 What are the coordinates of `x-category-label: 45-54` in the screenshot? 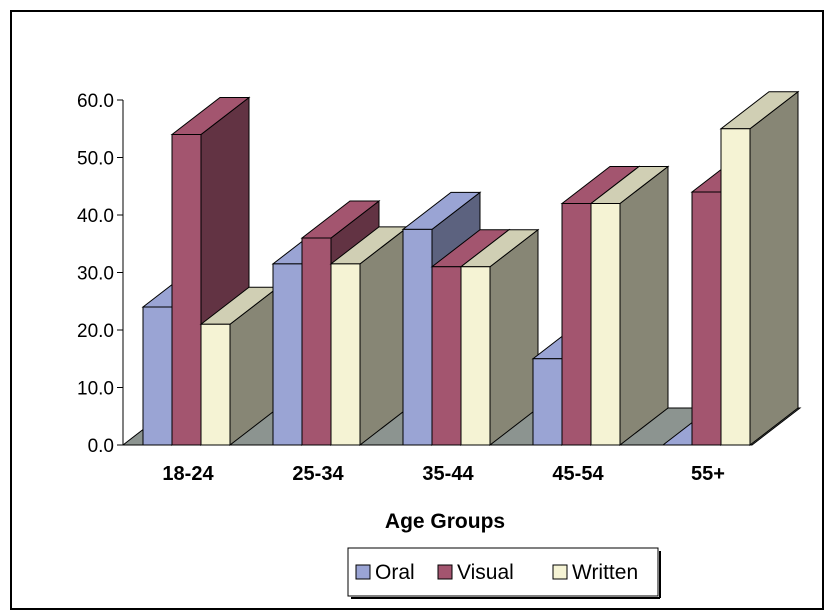 It's located at (578, 474).